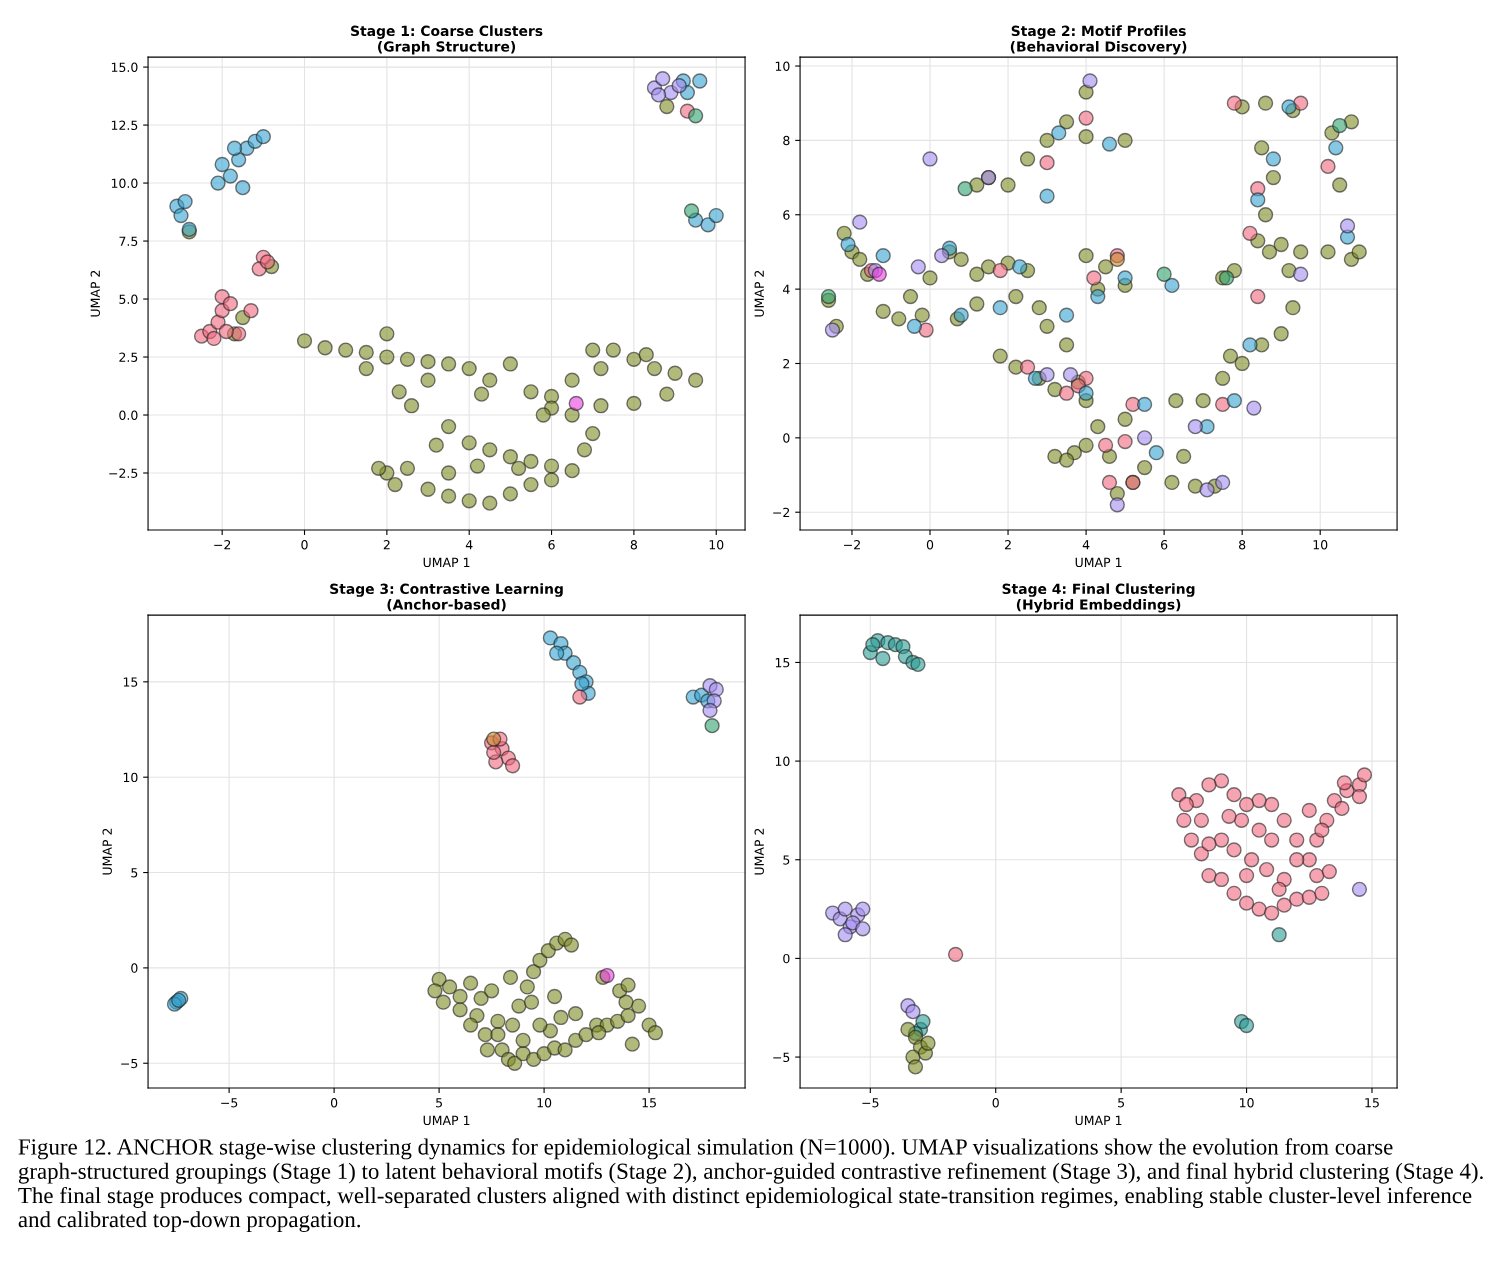  Describe the element at coordinates (649, 1103) in the screenshot. I see `x-tick-label: 15` at that location.